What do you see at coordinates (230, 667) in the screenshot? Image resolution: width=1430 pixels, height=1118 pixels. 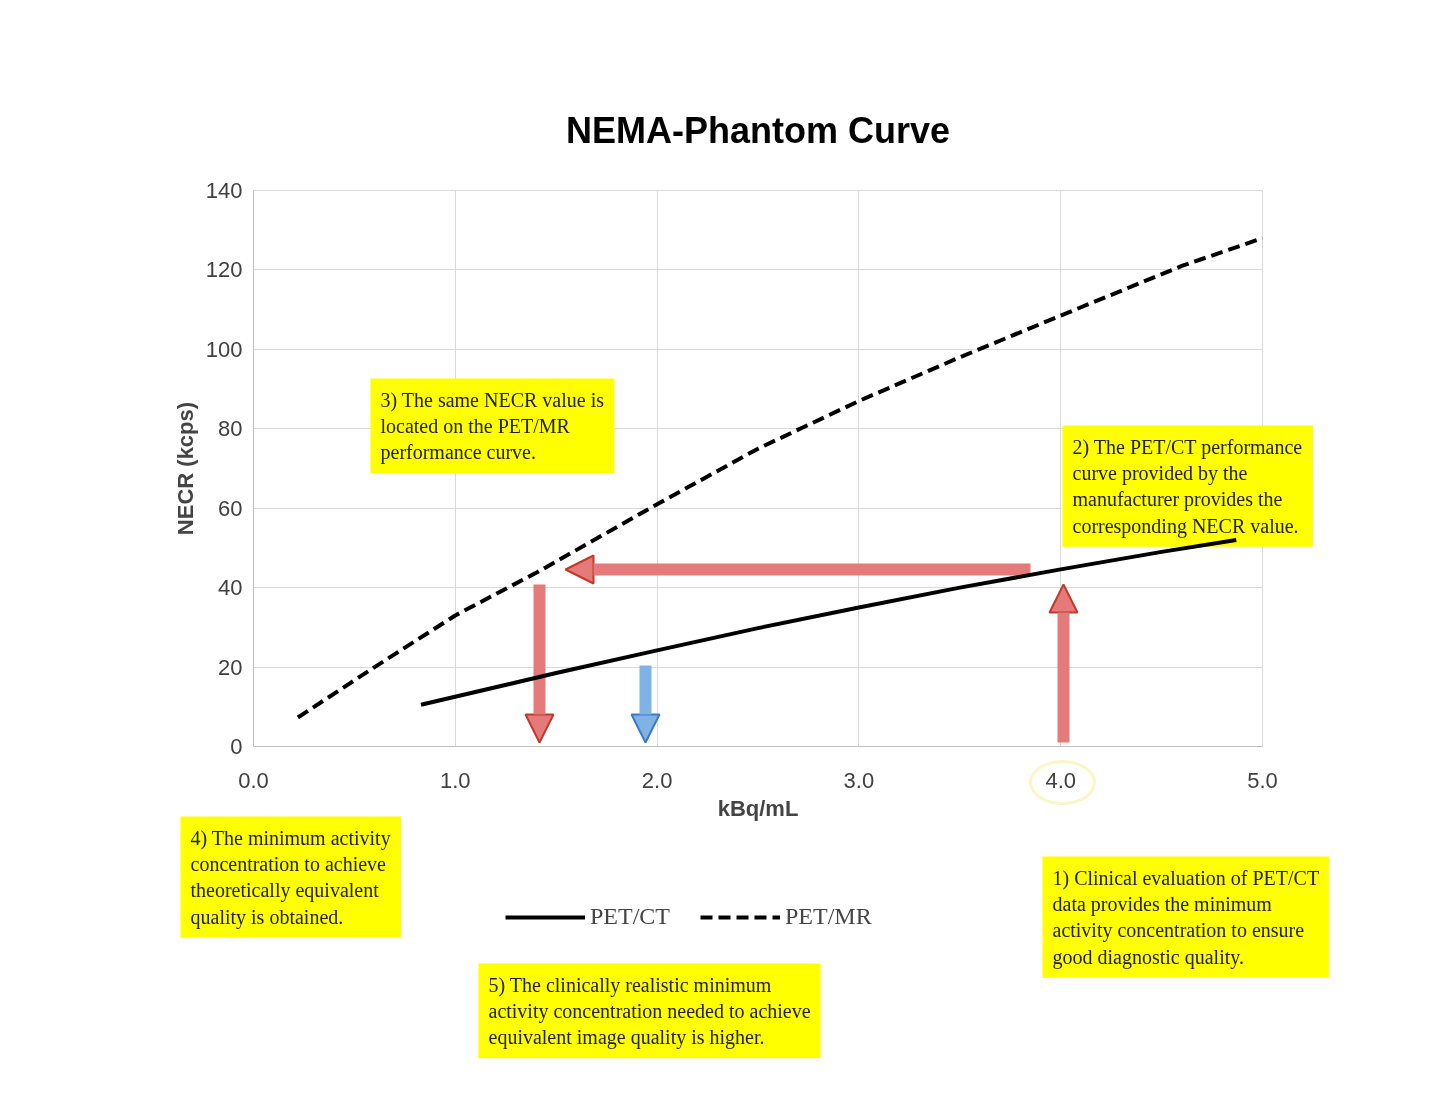 I see `y-tick-label: 20` at bounding box center [230, 667].